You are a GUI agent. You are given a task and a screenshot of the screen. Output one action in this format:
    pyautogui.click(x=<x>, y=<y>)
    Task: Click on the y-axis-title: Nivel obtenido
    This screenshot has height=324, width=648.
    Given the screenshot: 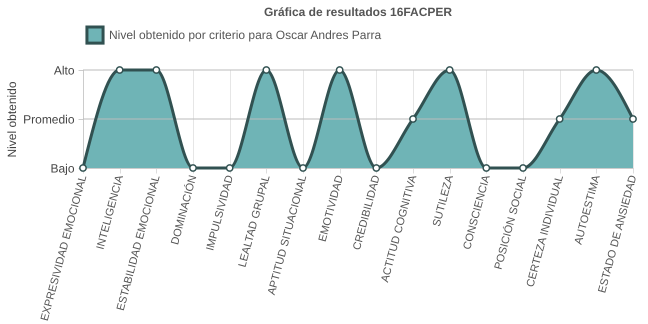 What is the action you would take?
    pyautogui.click(x=12, y=119)
    